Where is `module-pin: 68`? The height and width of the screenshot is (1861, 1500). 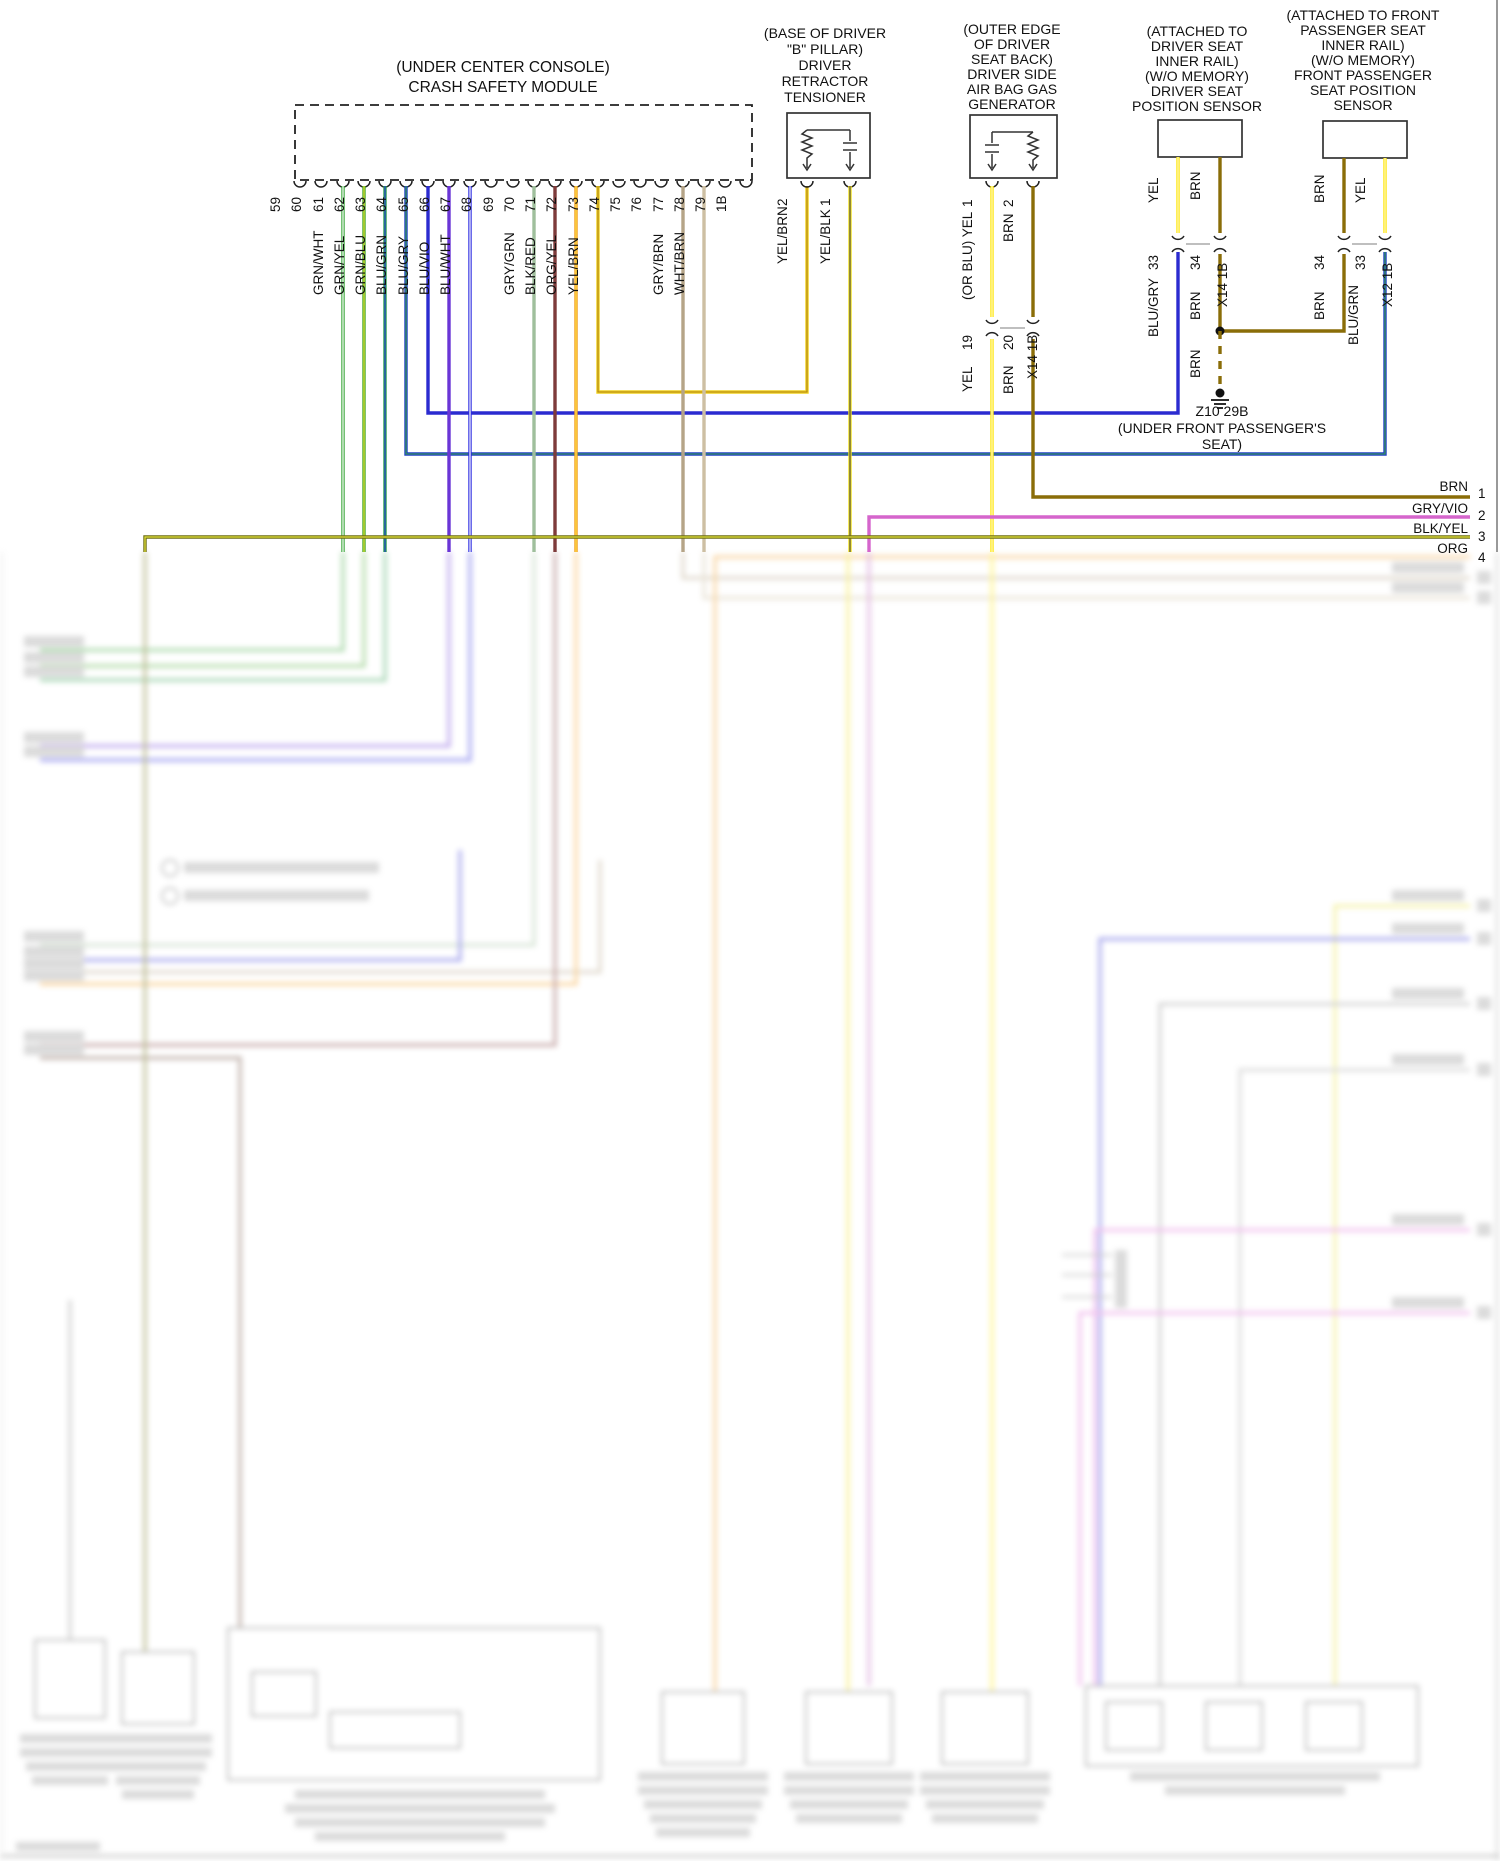
module-pin: 68 is located at coordinates (466, 204).